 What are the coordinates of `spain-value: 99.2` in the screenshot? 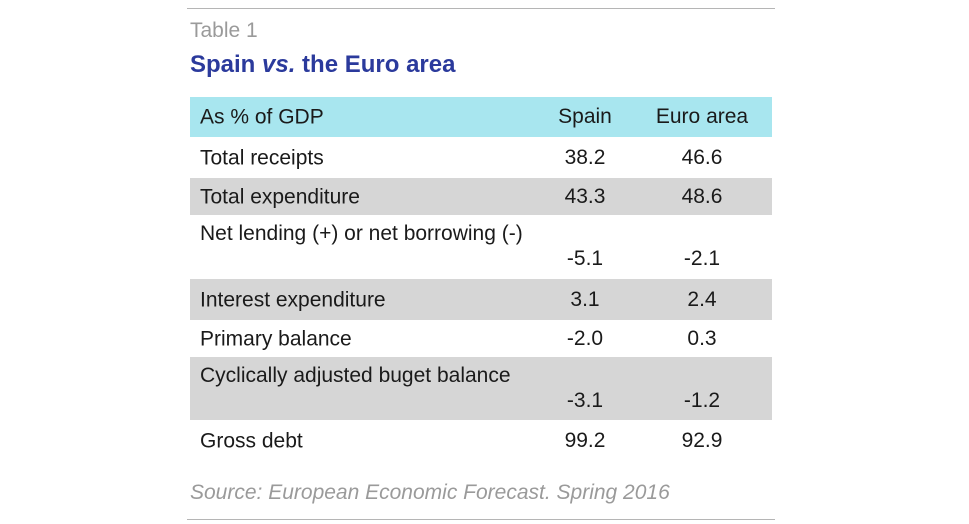 It's located at (585, 440).